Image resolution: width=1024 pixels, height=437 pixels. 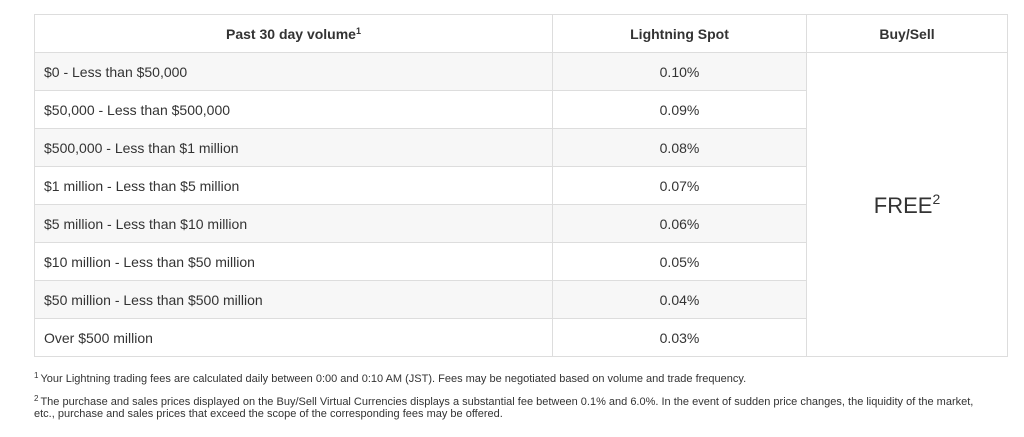 What do you see at coordinates (679, 33) in the screenshot?
I see `header-lightning-spot: Lightning Spot` at bounding box center [679, 33].